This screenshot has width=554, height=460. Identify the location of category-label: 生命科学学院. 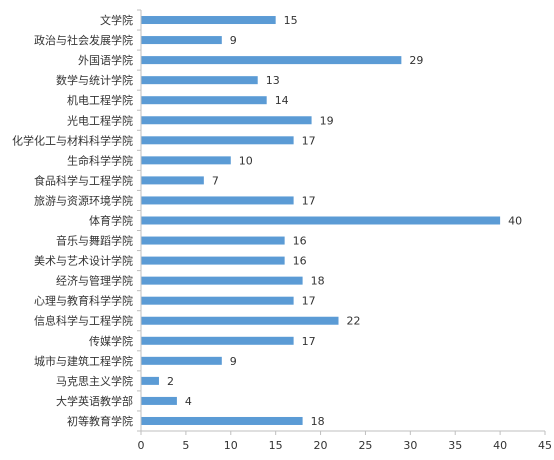
(100, 160).